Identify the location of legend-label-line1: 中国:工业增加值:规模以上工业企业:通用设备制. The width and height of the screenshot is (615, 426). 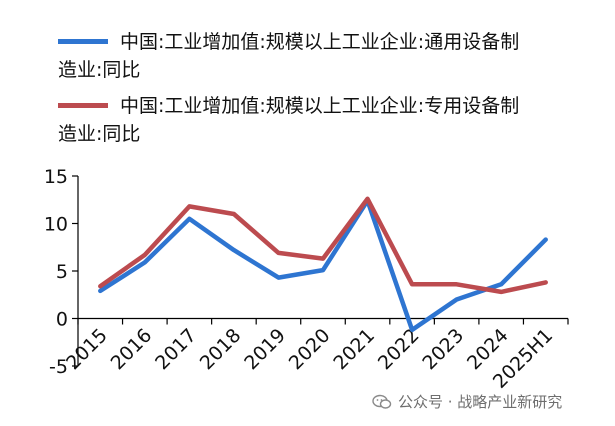
(320, 42).